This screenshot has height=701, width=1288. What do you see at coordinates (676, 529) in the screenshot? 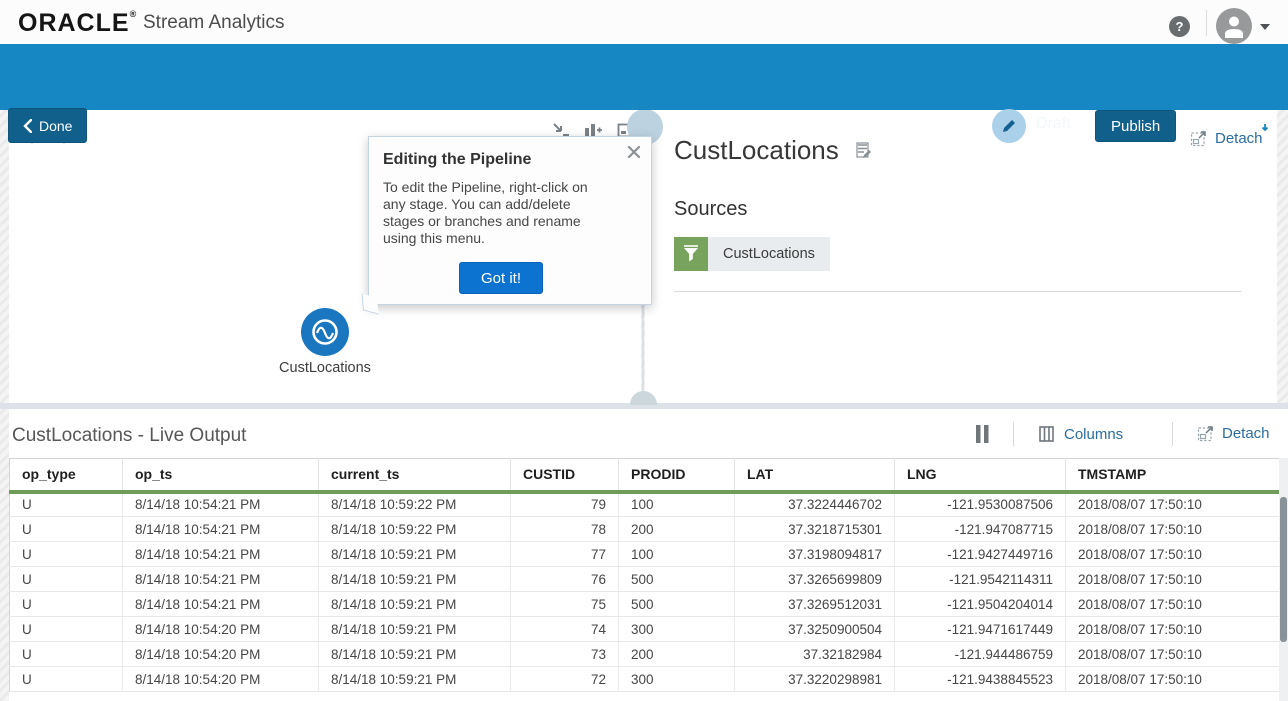
I see `cell-PRODID: 200` at bounding box center [676, 529].